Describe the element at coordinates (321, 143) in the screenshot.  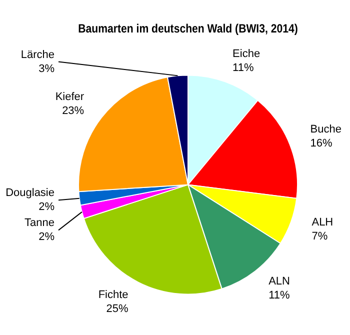
I see `data-label: 16%` at that location.